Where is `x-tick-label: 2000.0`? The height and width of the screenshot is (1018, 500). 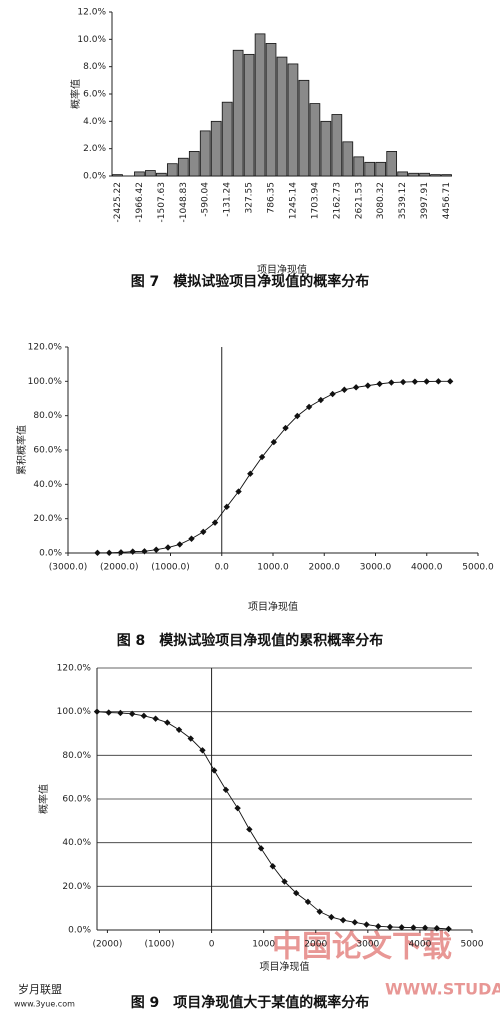
x-tick-label: 2000.0 is located at coordinates (325, 568).